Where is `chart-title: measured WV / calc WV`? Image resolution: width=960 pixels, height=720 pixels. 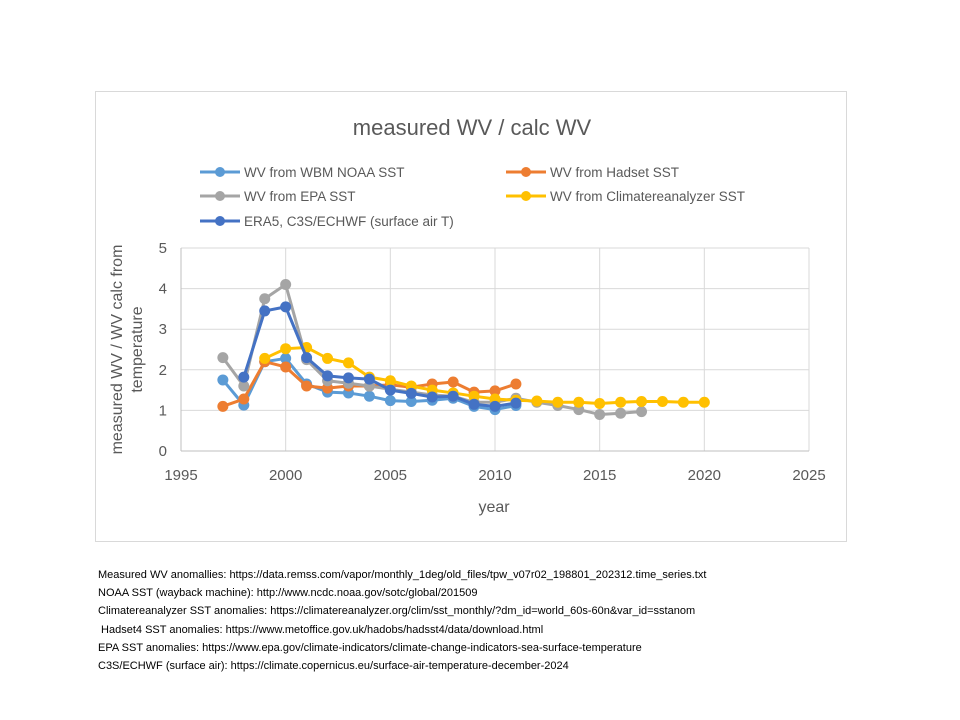 chart-title: measured WV / calc WV is located at coordinates (472, 127).